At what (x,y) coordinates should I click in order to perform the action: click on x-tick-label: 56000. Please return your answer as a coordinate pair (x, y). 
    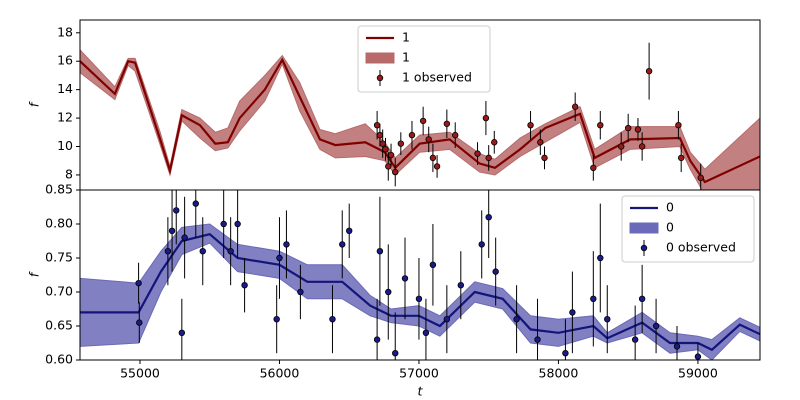
    Looking at the image, I should click on (280, 373).